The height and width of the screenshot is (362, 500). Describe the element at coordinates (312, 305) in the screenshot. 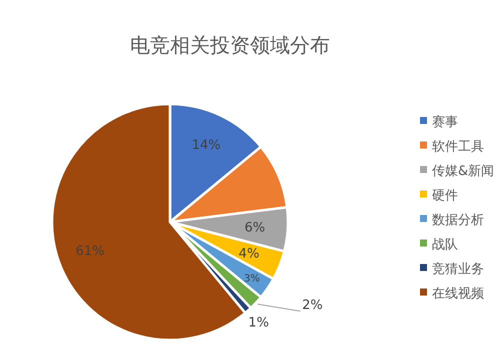

I see `data-label: 2%` at that location.